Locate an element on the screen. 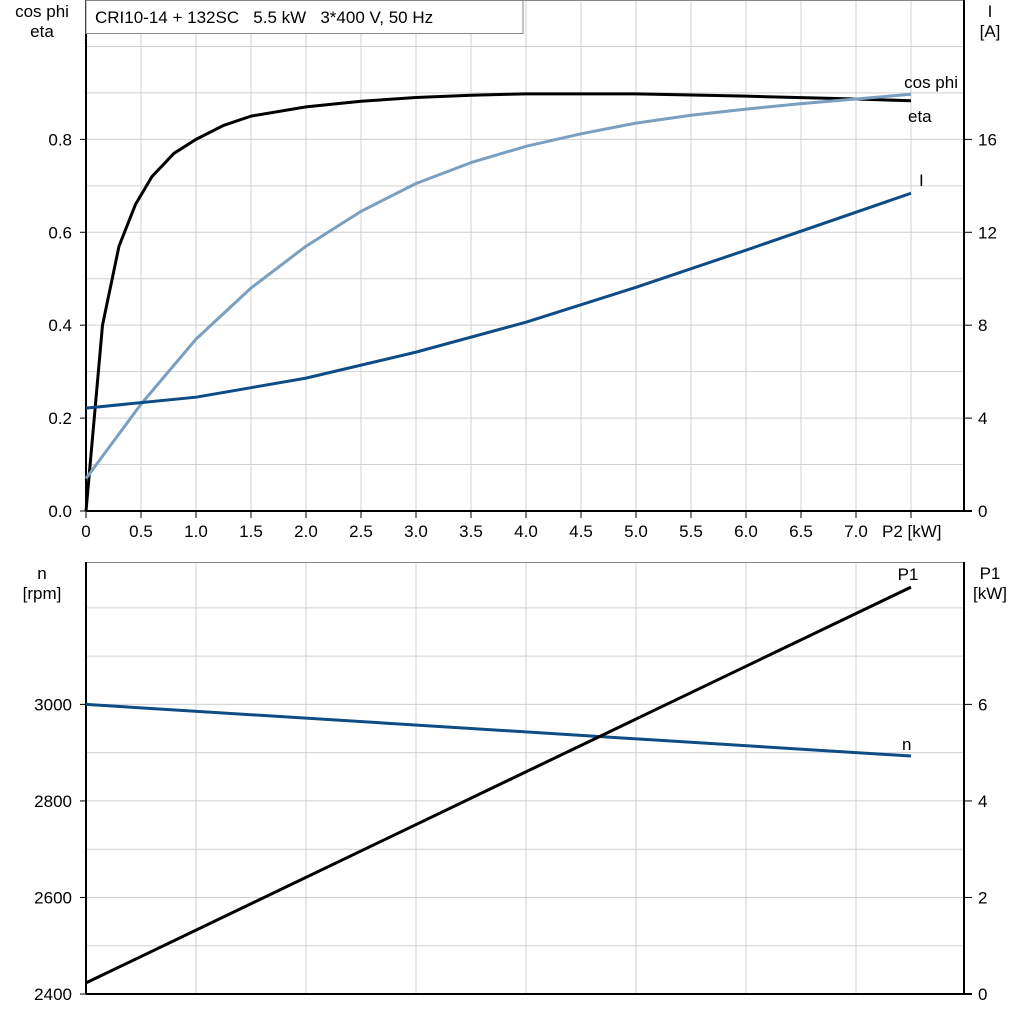 This screenshot has width=1024, height=1024. x-tick-label: 0 is located at coordinates (85, 531).